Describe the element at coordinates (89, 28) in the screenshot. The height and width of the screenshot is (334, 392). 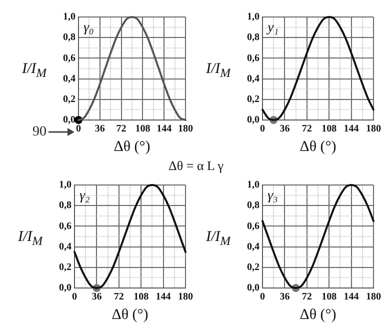
I see `chart-title: γ₀` at that location.